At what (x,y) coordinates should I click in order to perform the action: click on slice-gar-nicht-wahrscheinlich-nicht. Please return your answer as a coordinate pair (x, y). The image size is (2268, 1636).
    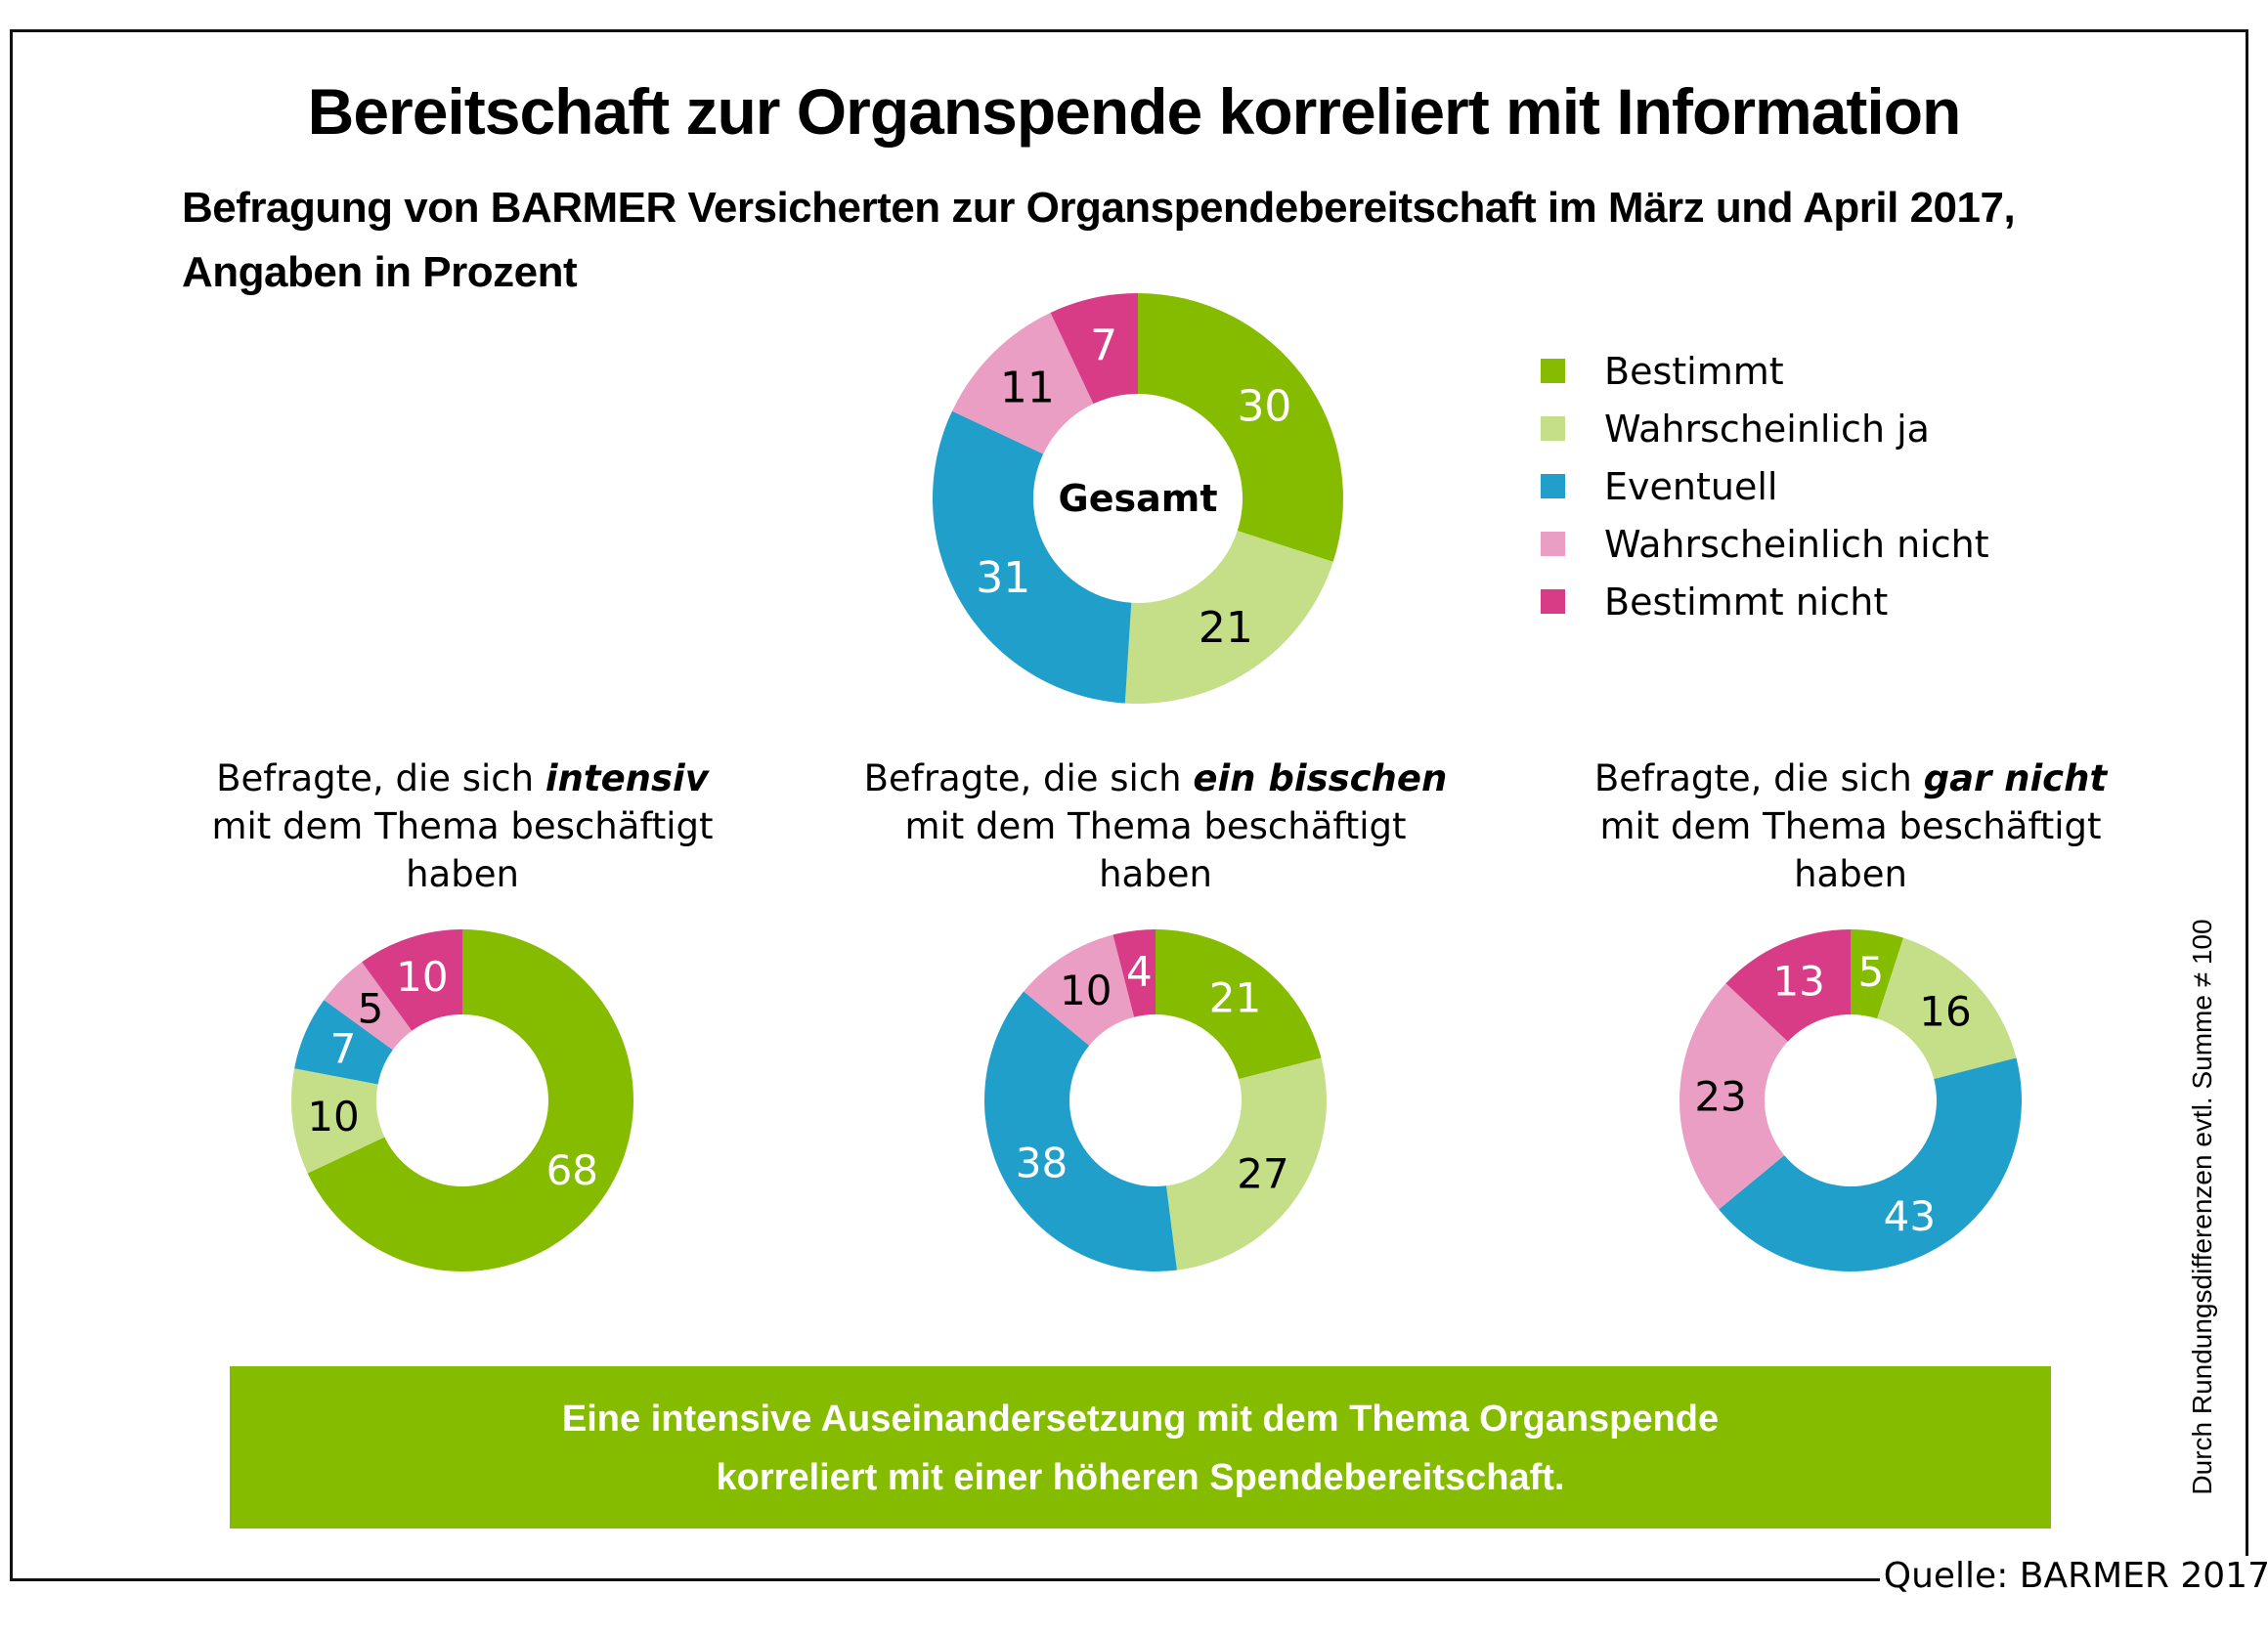
    Looking at the image, I should click on (1733, 1096).